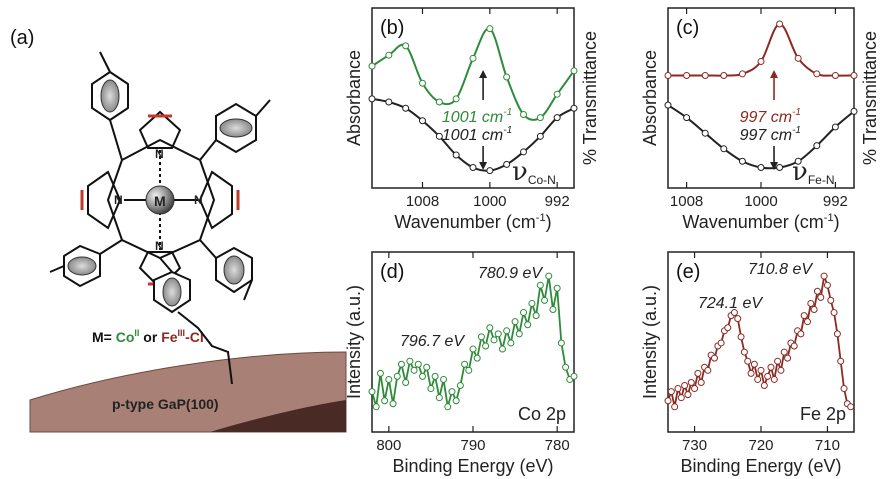  What do you see at coordinates (549, 222) in the screenshot?
I see `x-axis-label-close: )` at bounding box center [549, 222].